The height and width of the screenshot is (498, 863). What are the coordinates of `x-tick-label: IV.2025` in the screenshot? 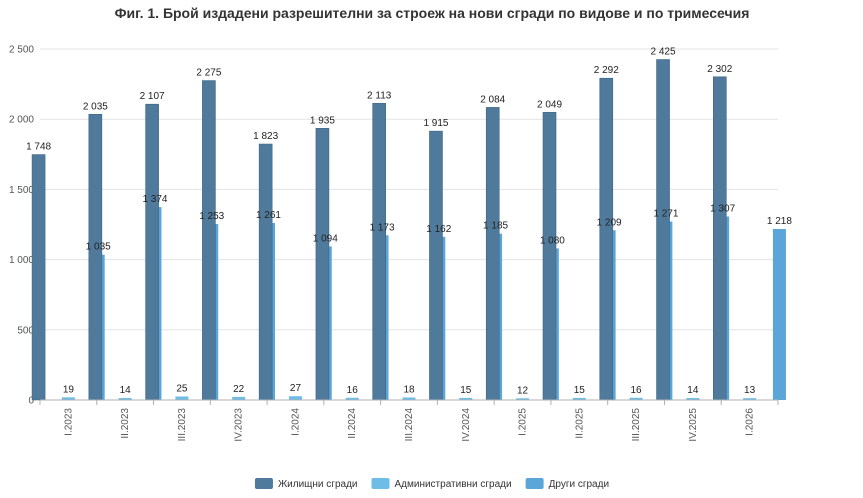 It's located at (693, 425).